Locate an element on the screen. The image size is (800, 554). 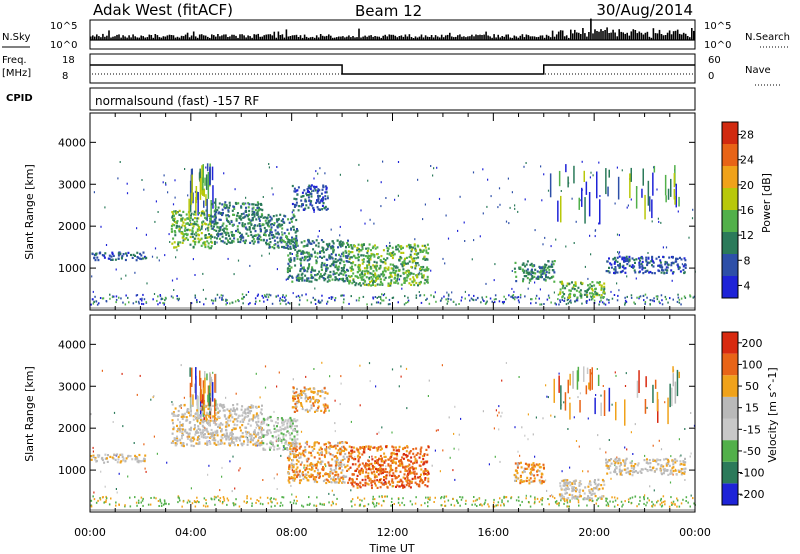
colorbar-tick-label: 16 is located at coordinates (747, 210).